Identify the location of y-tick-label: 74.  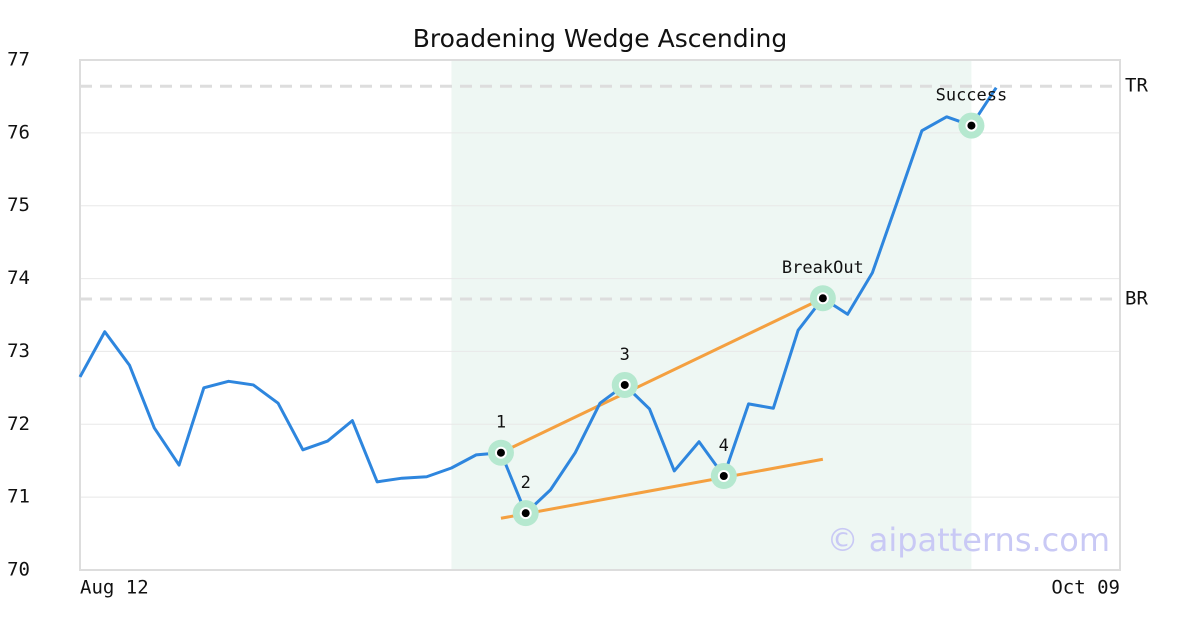
(18, 278).